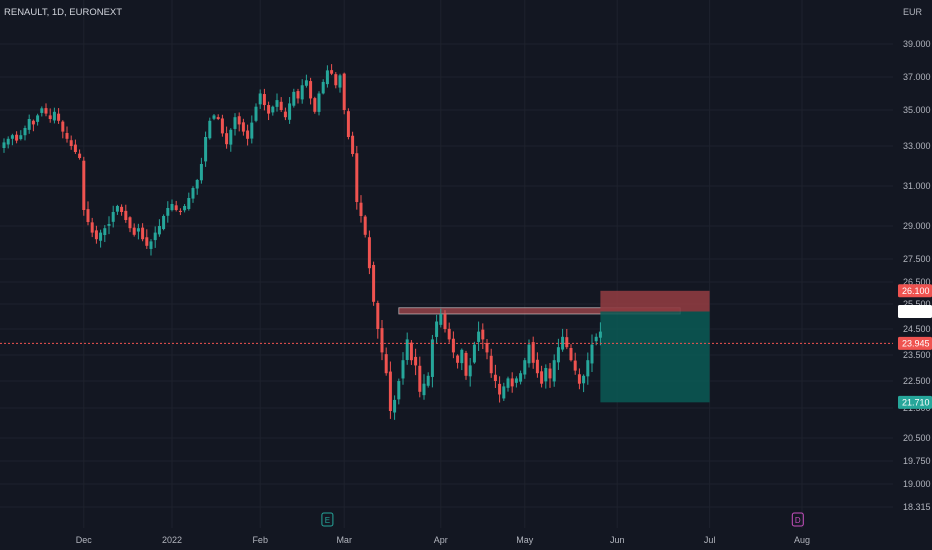  Describe the element at coordinates (917, 304) in the screenshot. I see `price-tick-label: 25.500` at that location.